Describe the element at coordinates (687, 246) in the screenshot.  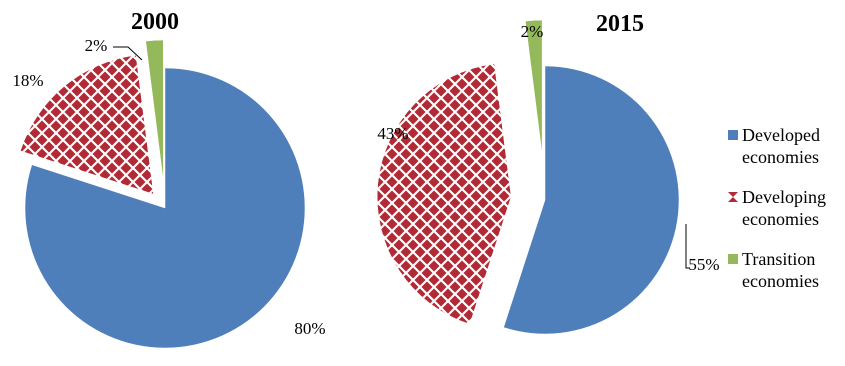
I see `leader-line-2015` at that location.